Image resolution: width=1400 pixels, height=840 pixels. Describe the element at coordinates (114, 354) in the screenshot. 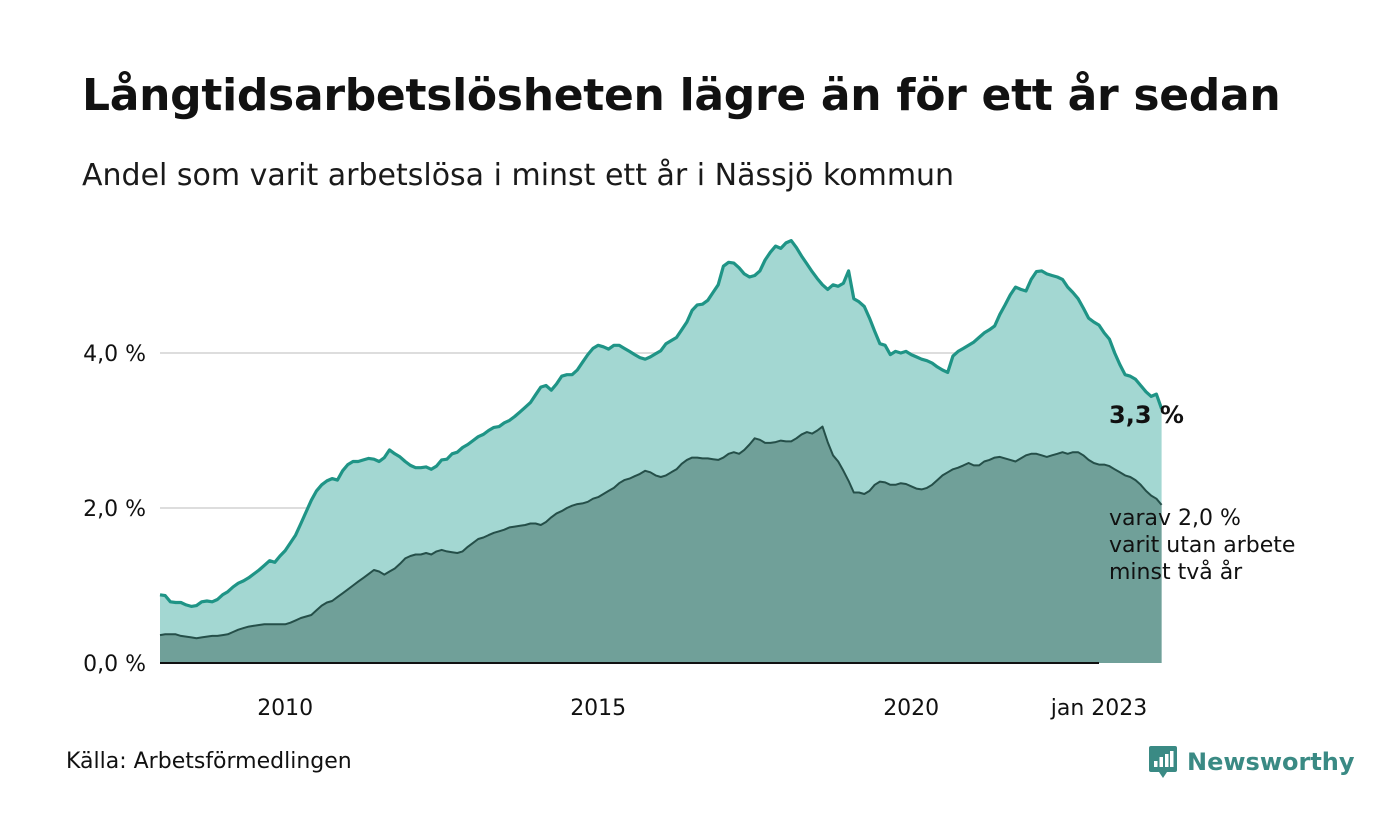

I see `y-tick-label: 4,0 %` at that location.